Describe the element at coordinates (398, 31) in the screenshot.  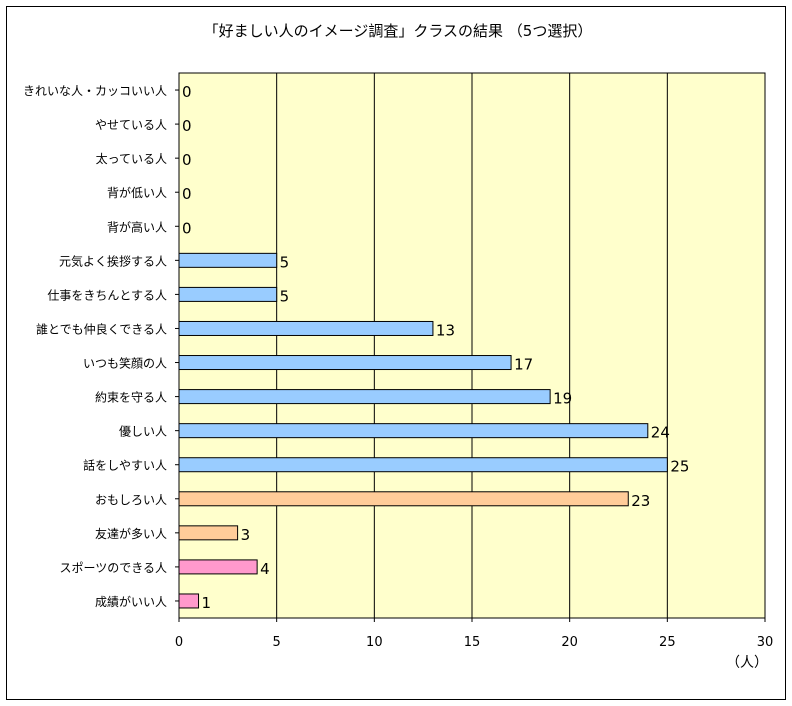
I see `chart-title: 「好ましい人のイメージ調査」クラスの結果 （5つ選択）` at that location.